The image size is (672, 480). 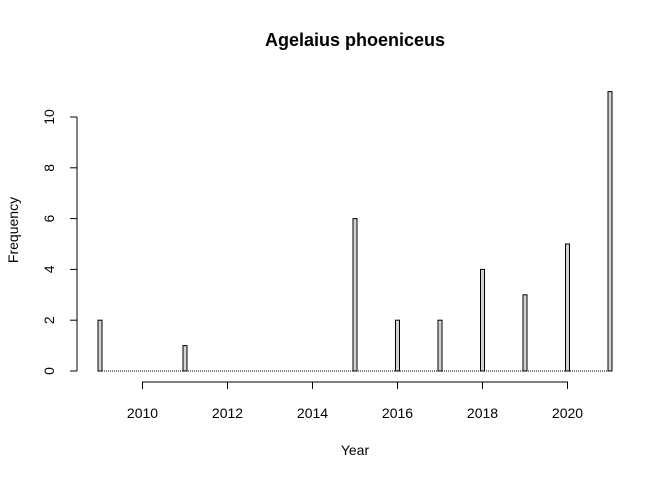 What do you see at coordinates (13, 230) in the screenshot?
I see `y-axis-label: Frequency` at bounding box center [13, 230].